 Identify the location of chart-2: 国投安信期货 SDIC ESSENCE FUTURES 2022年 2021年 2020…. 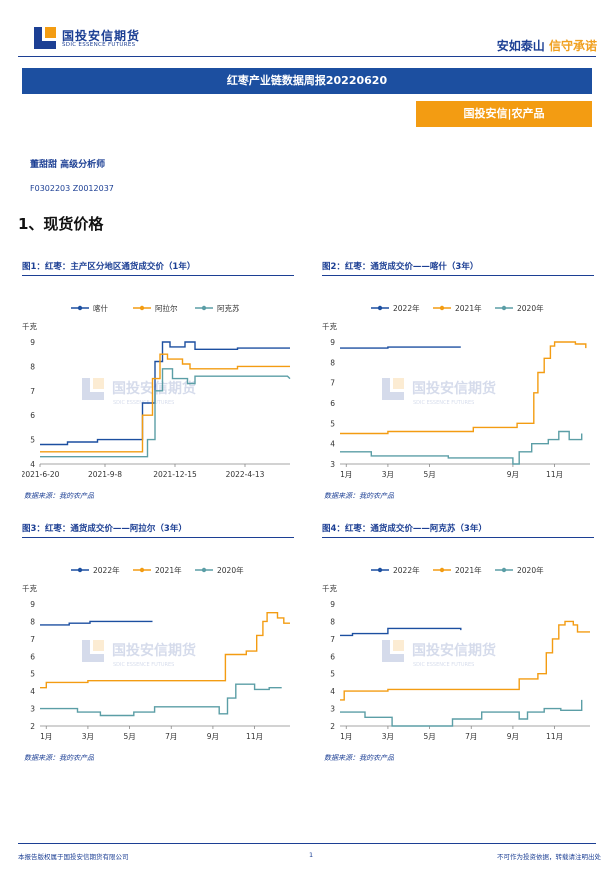
(456, 391).